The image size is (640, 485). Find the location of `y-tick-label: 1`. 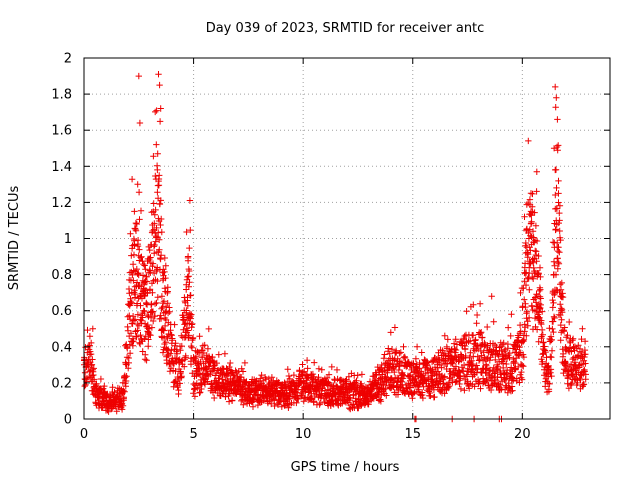

y-tick-label: 1 is located at coordinates (68, 239).